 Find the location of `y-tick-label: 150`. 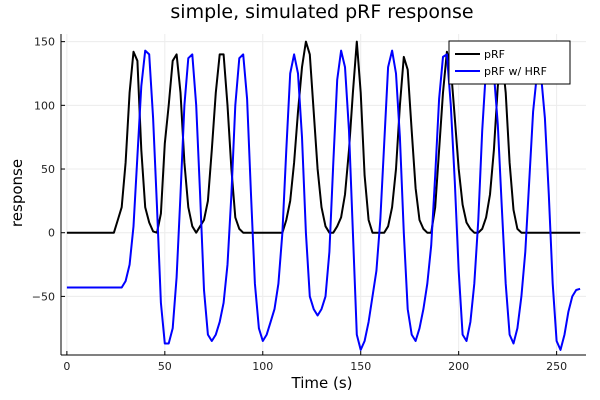

y-tick-label: 150 is located at coordinates (44, 42).